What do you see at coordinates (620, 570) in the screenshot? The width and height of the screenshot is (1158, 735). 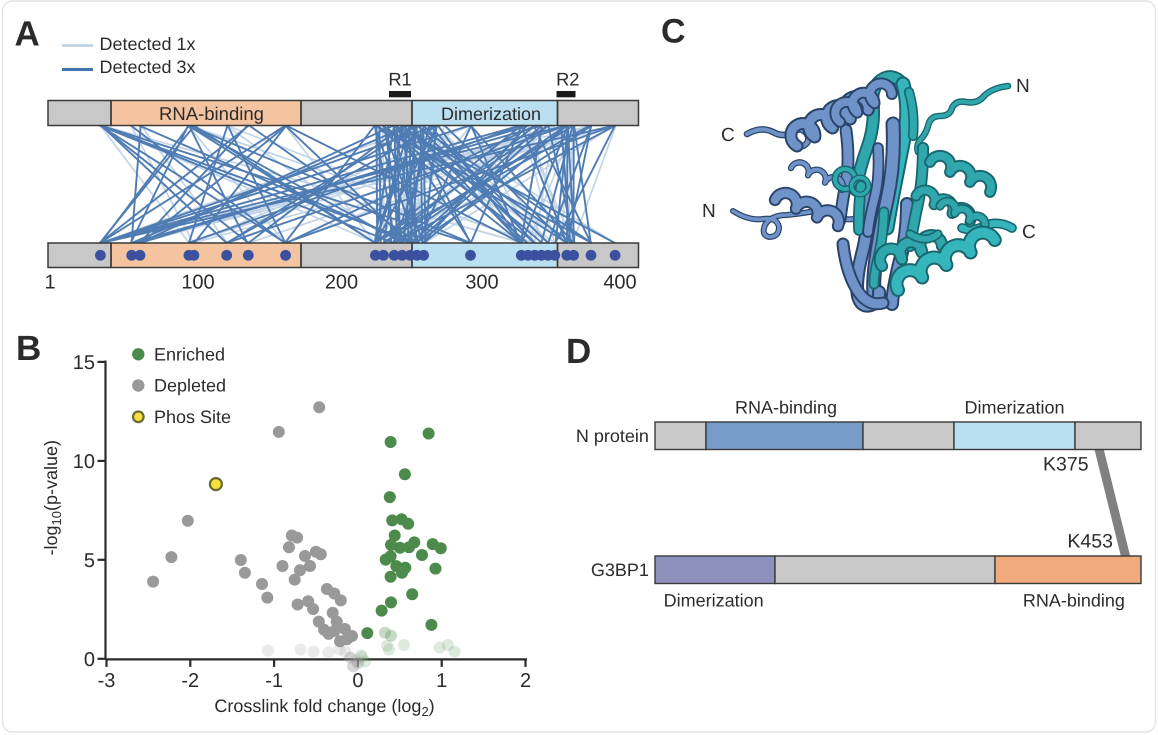 I see `svg-text: G3BP1` at bounding box center [620, 570].